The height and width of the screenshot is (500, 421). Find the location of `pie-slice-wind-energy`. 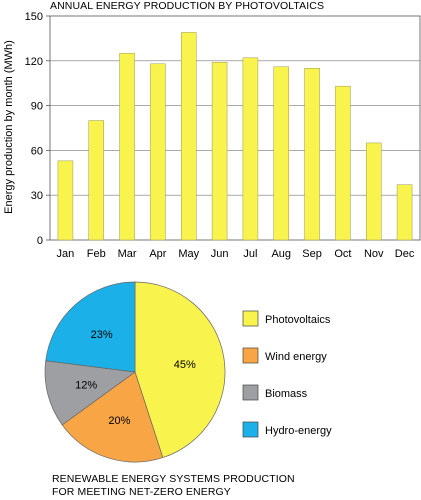

pie-slice-wind-energy is located at coordinates (112, 417).